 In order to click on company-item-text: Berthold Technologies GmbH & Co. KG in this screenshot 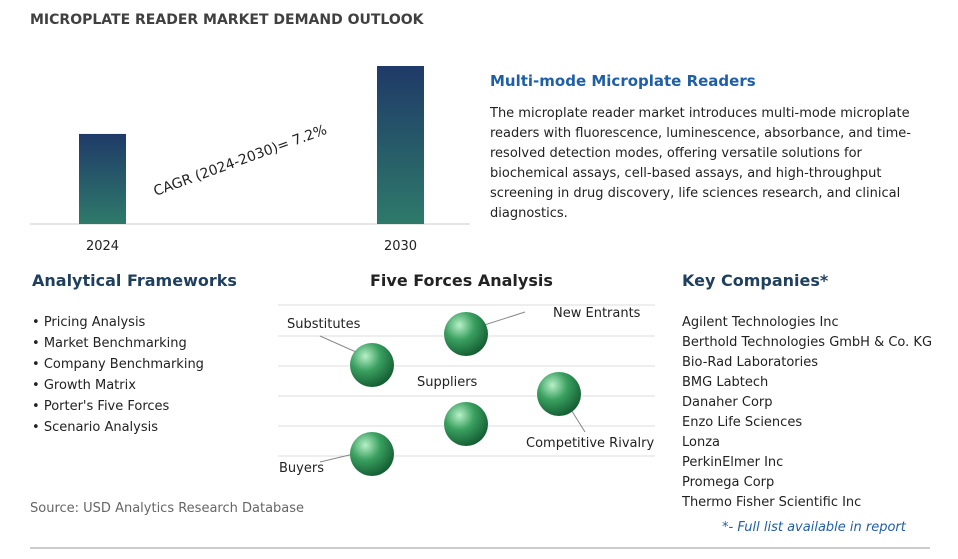, I will do `click(807, 342)`.